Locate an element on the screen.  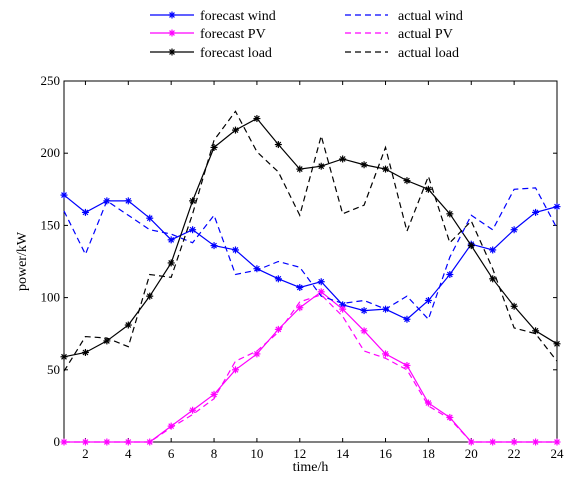
x-tick-label: 22 is located at coordinates (514, 453).